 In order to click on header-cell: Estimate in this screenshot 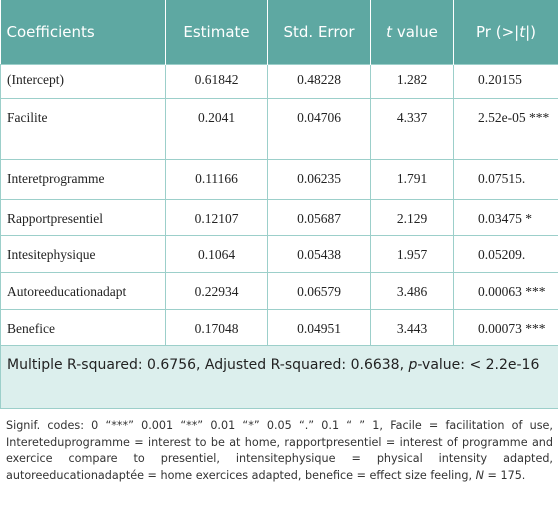, I will do `click(216, 32)`.